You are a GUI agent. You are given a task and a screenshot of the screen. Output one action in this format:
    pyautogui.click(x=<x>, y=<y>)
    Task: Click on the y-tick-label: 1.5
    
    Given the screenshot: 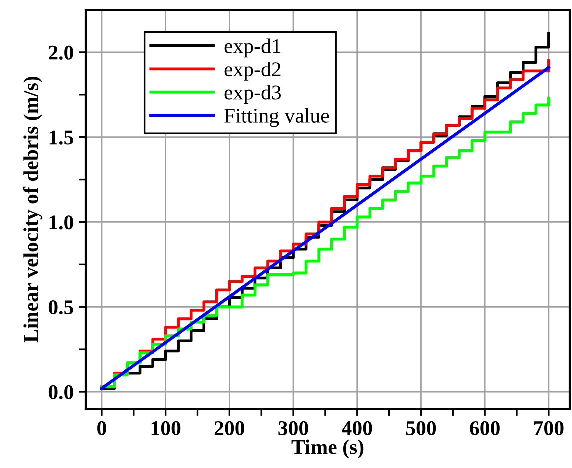 What is the action you would take?
    pyautogui.click(x=62, y=137)
    